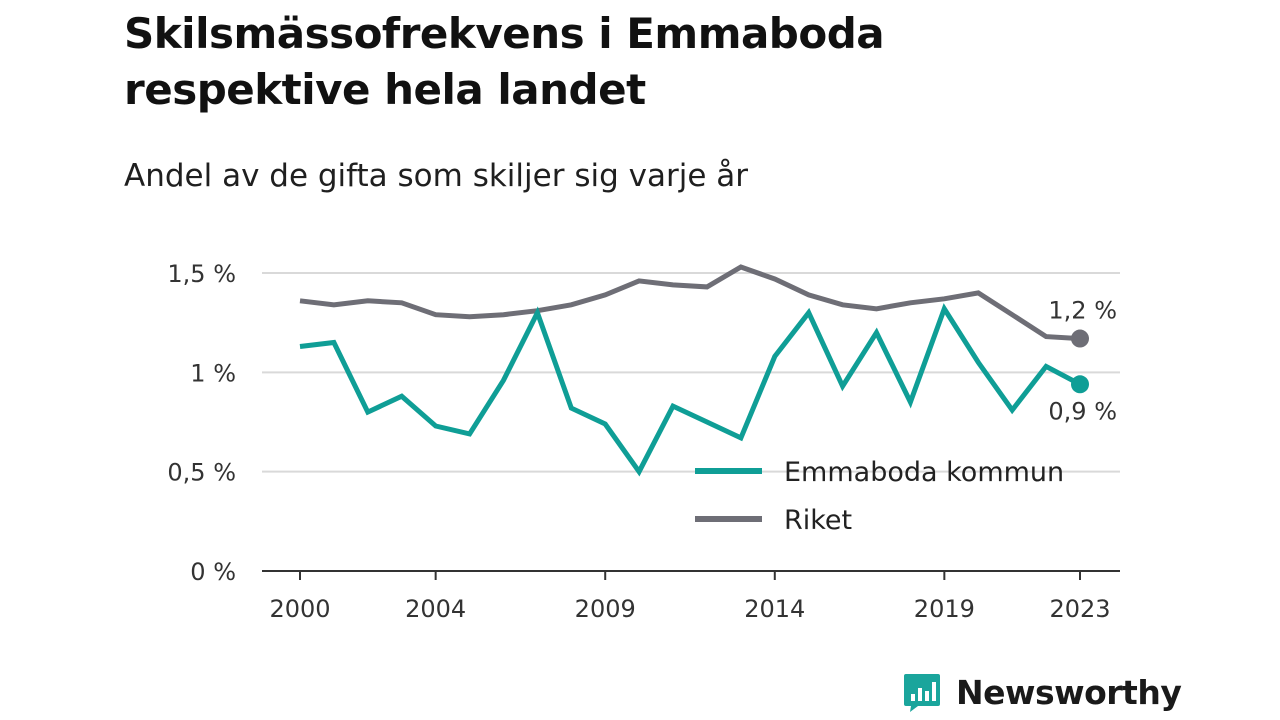 Image resolution: width=1280 pixels, height=720 pixels. What do you see at coordinates (201, 274) in the screenshot?
I see `y-tick-label: 1,5 %` at bounding box center [201, 274].